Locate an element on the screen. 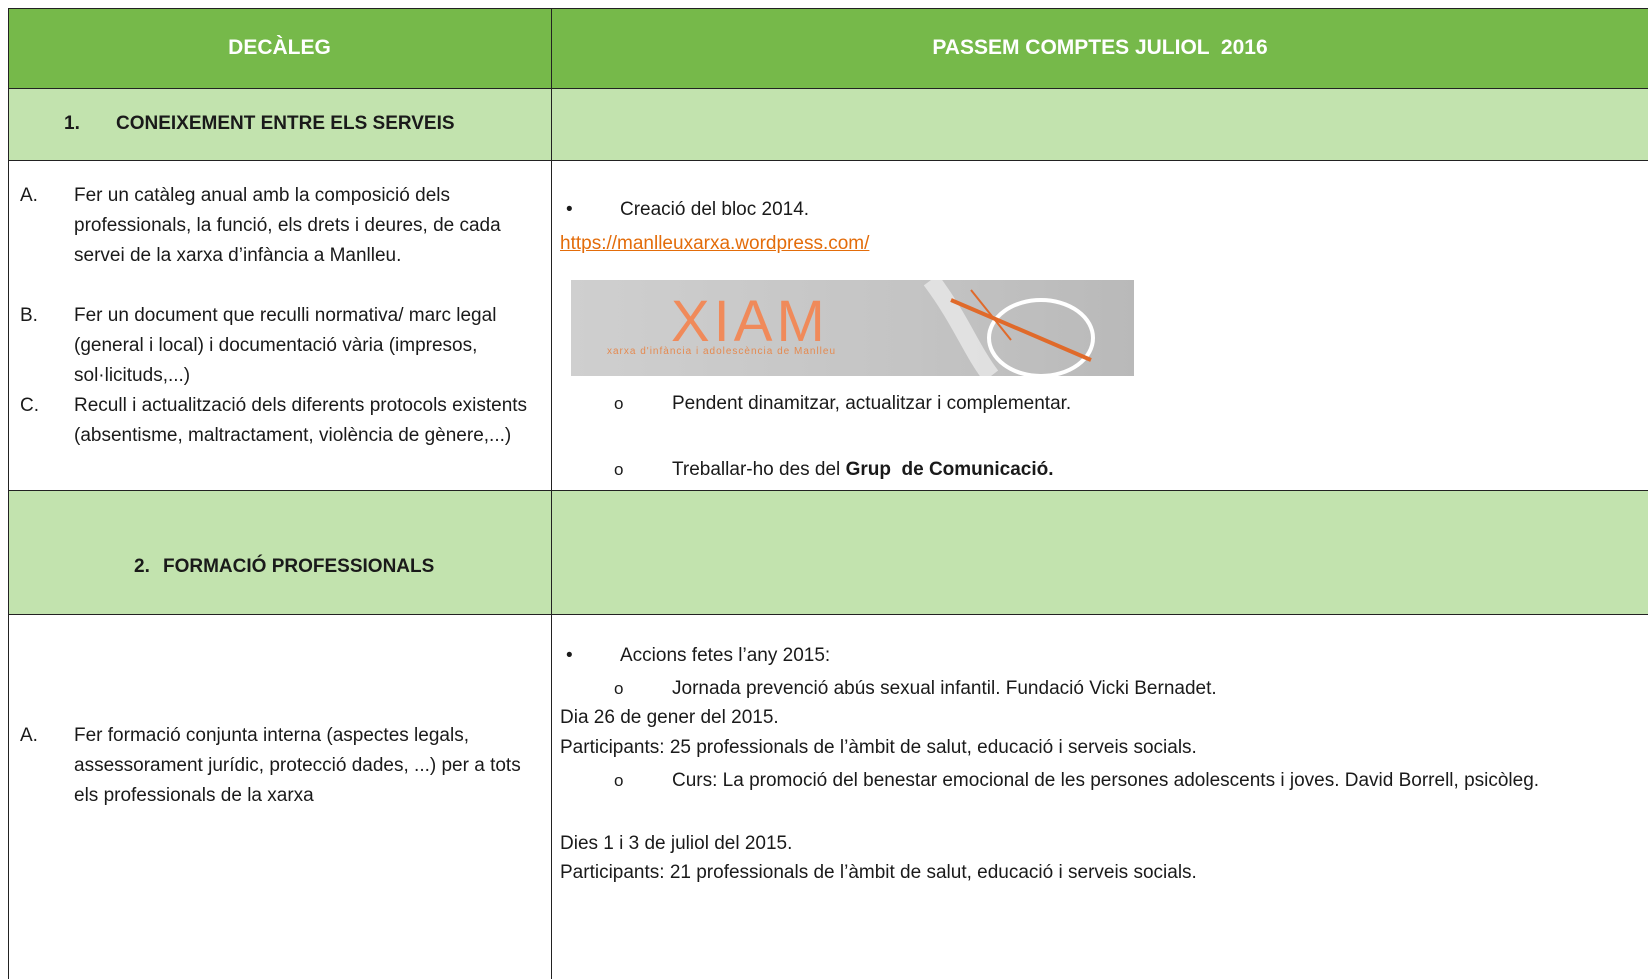  item-letter: C. is located at coordinates (29, 405).